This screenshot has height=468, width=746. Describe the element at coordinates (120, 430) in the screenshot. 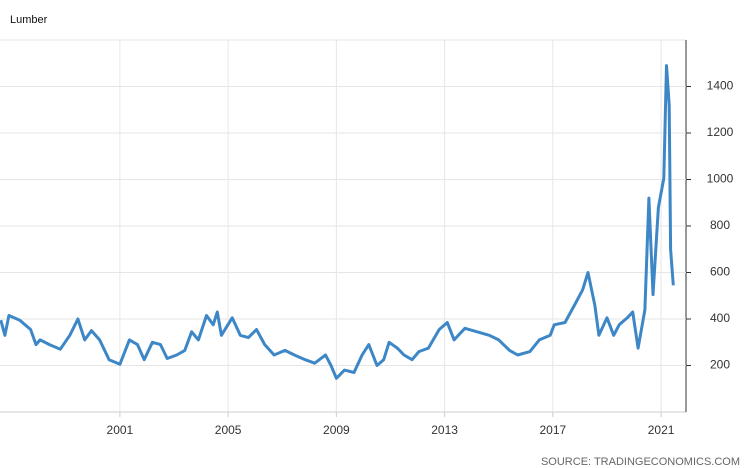

I see `x-tick-label: 2001` at that location.